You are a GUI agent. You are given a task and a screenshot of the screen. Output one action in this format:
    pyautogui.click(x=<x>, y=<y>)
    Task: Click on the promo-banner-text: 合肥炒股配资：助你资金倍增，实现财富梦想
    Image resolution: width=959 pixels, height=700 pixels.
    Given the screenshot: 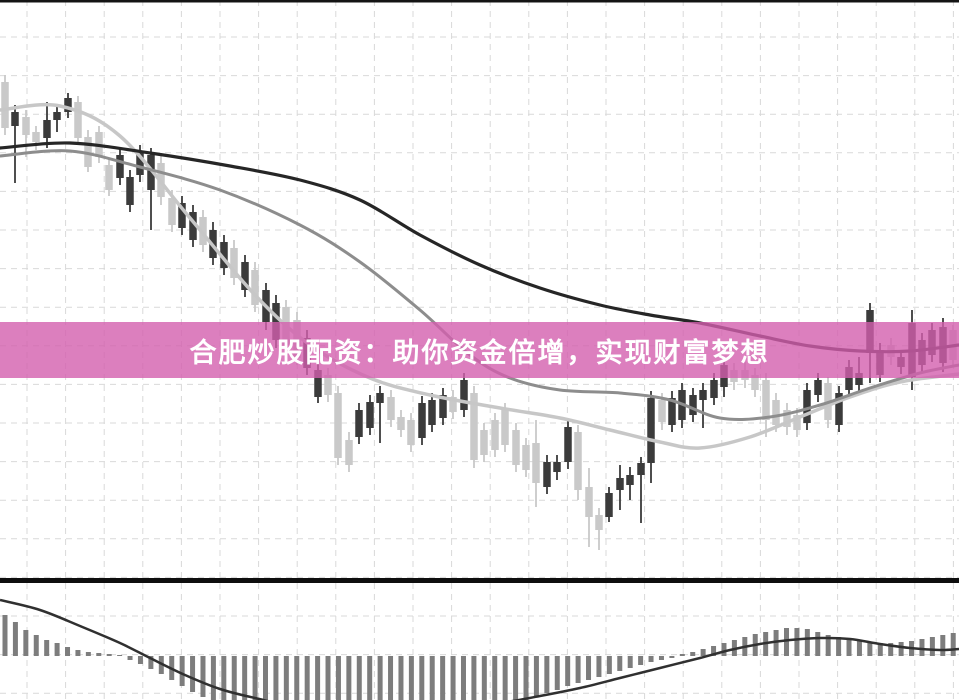 What is the action you would take?
    pyautogui.click(x=479, y=352)
    